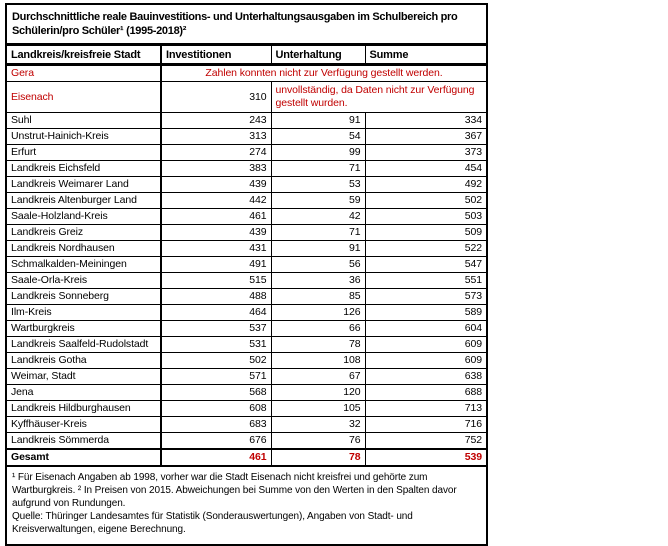 This screenshot has width=668, height=546. Describe the element at coordinates (425, 120) in the screenshot. I see `summe-cell: 334` at that location.